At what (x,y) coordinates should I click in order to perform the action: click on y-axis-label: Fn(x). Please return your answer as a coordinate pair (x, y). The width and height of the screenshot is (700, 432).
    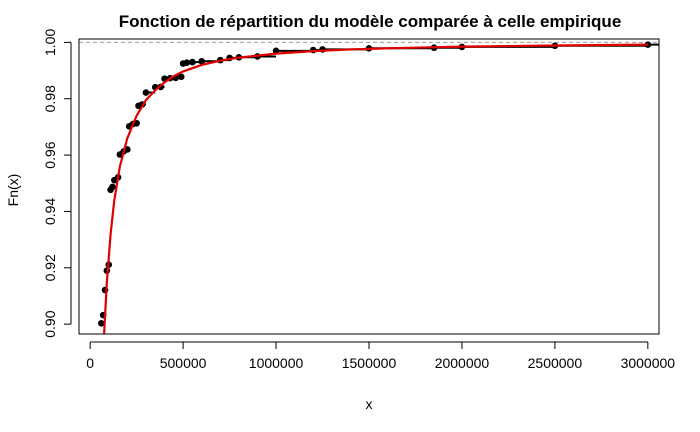
    Looking at the image, I should click on (13, 190).